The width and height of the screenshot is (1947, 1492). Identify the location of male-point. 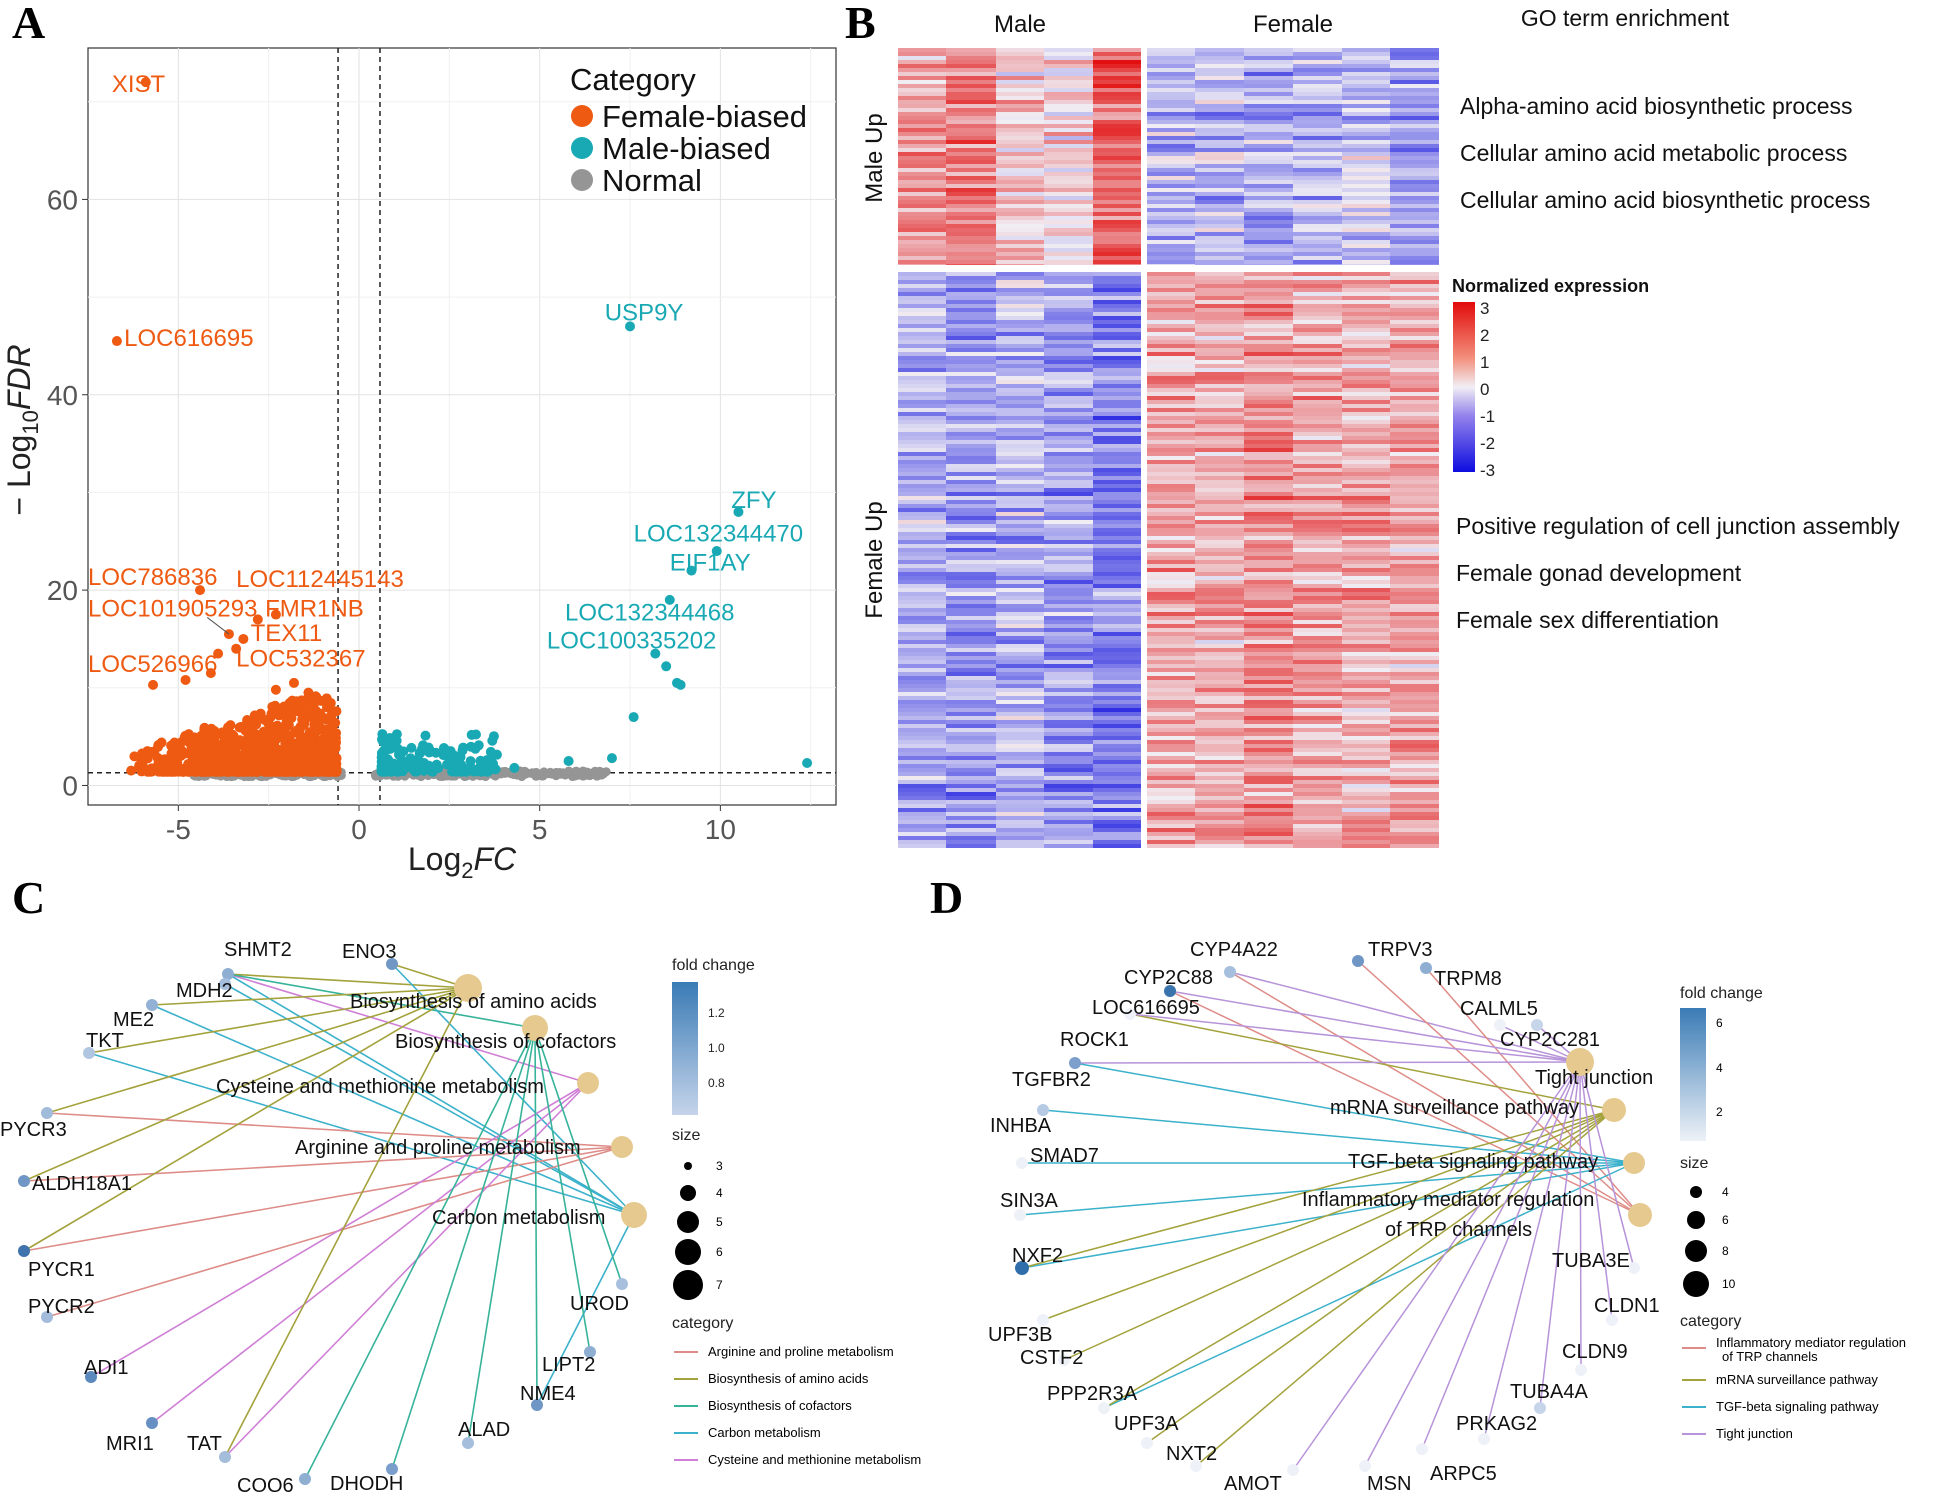
(403, 751).